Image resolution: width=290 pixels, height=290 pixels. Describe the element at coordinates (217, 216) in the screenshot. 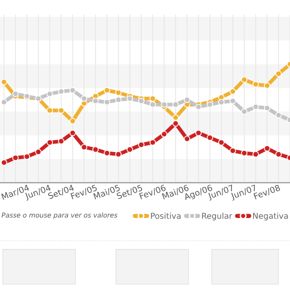

I see `legend-label: Regular` at that location.